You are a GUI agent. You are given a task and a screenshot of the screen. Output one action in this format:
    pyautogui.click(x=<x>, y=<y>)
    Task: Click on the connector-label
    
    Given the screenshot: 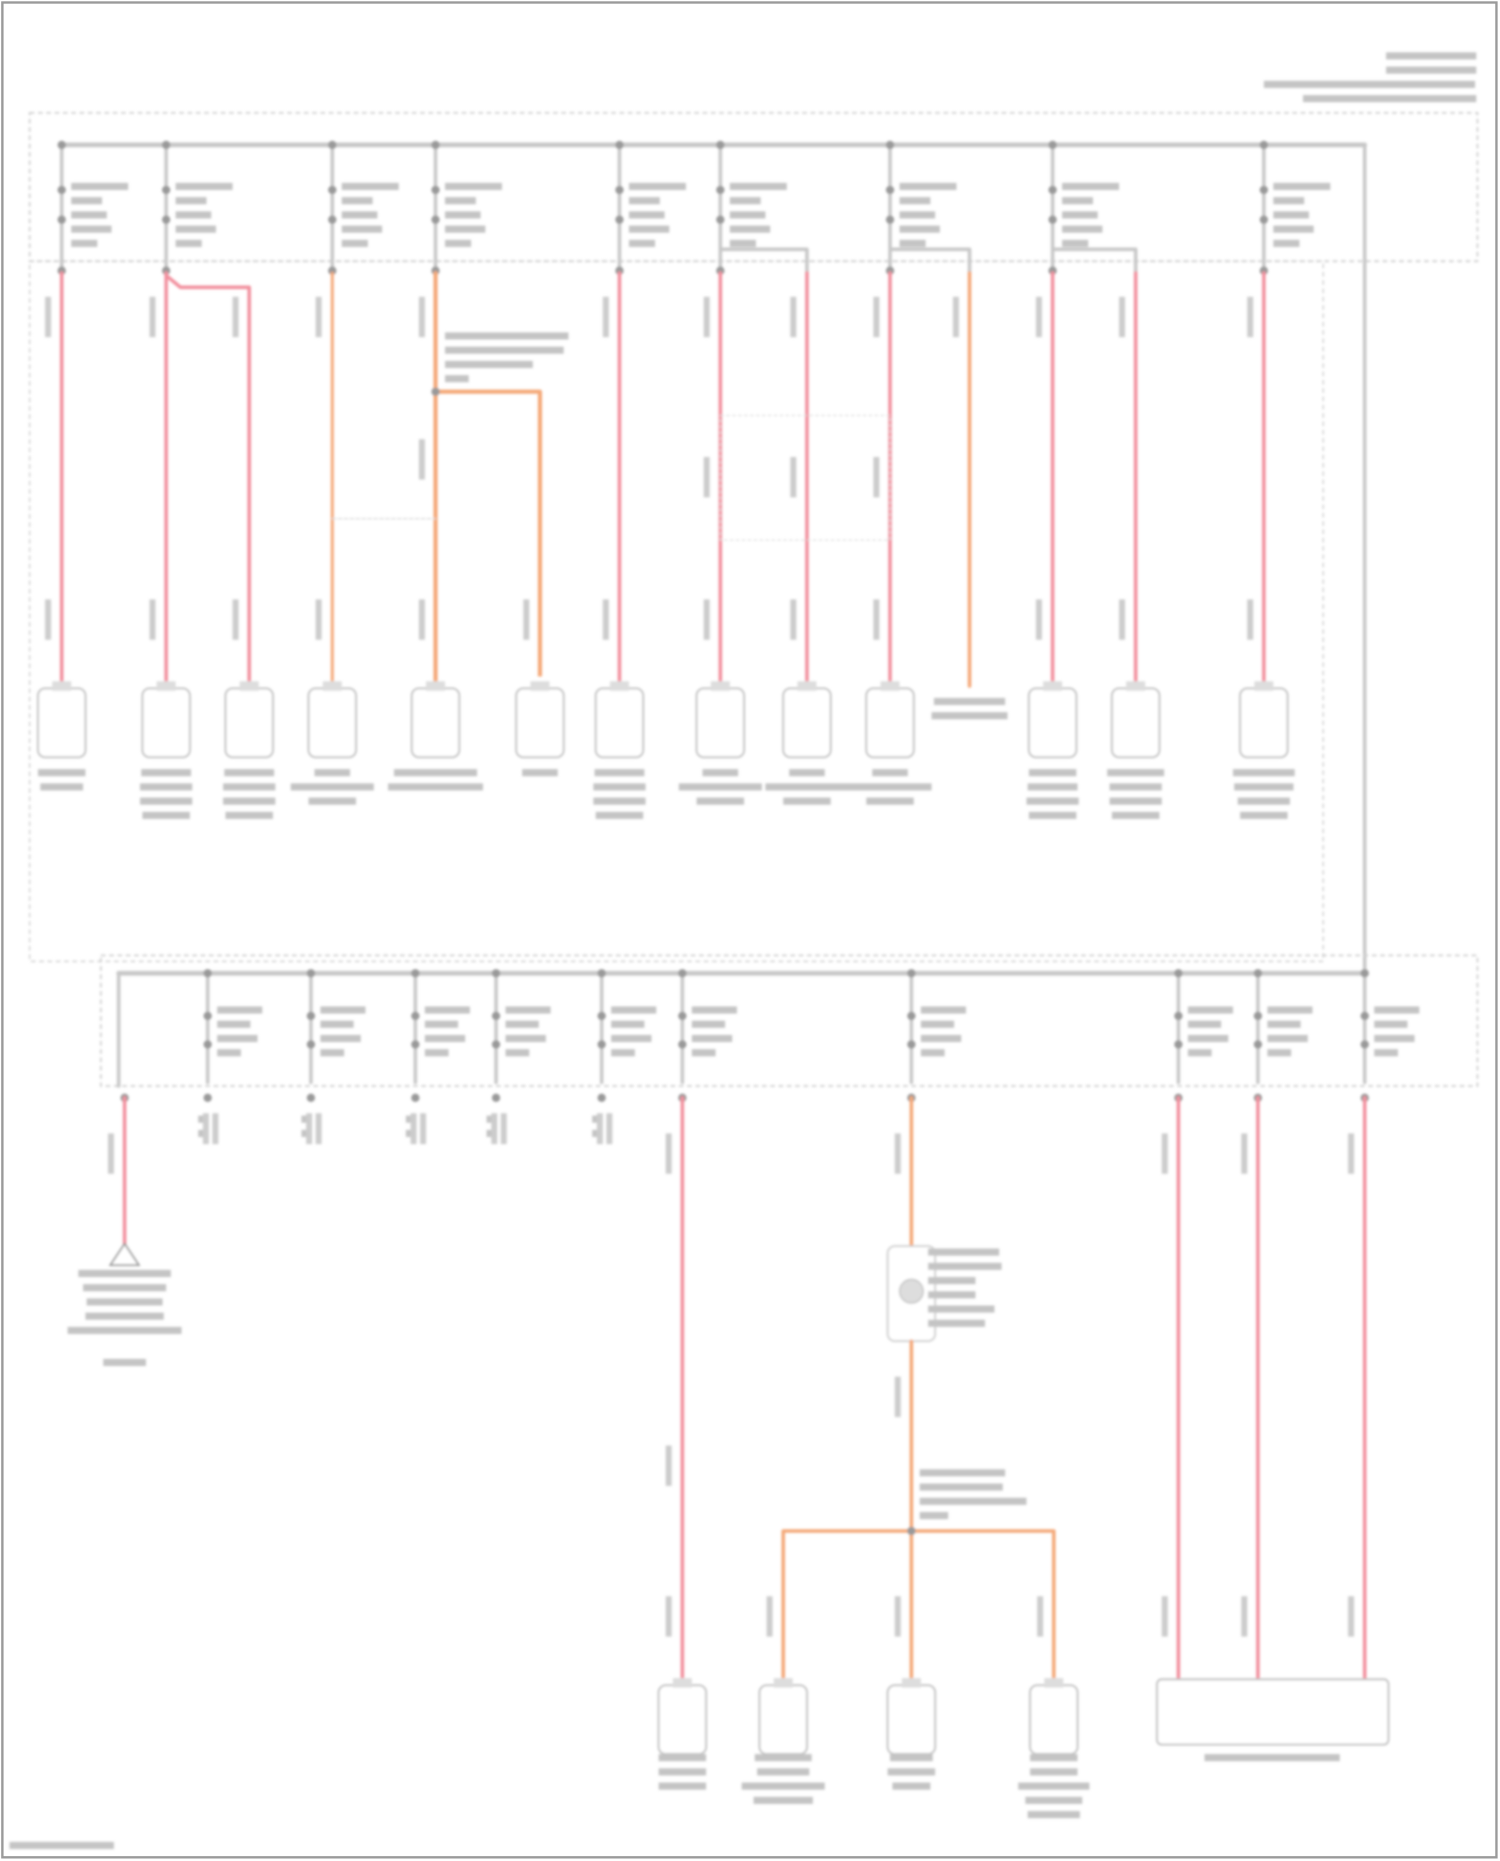 What is the action you would take?
    pyautogui.click(x=969, y=701)
    